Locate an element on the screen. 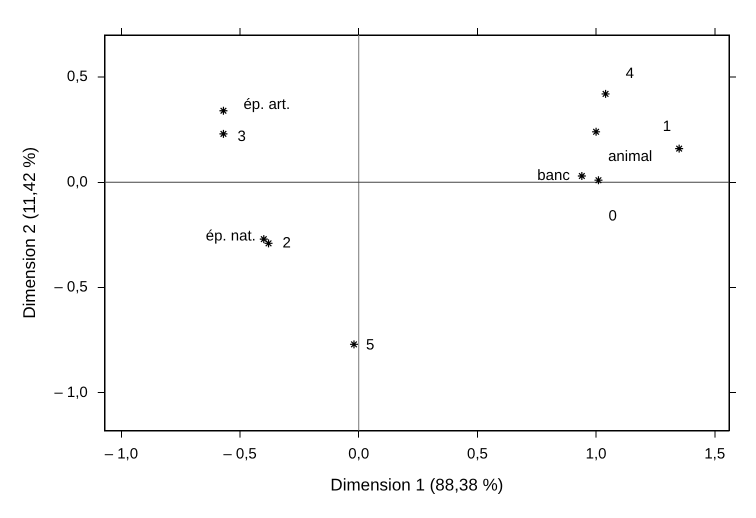 This screenshot has width=756, height=518. annotation: 0 is located at coordinates (612, 215).